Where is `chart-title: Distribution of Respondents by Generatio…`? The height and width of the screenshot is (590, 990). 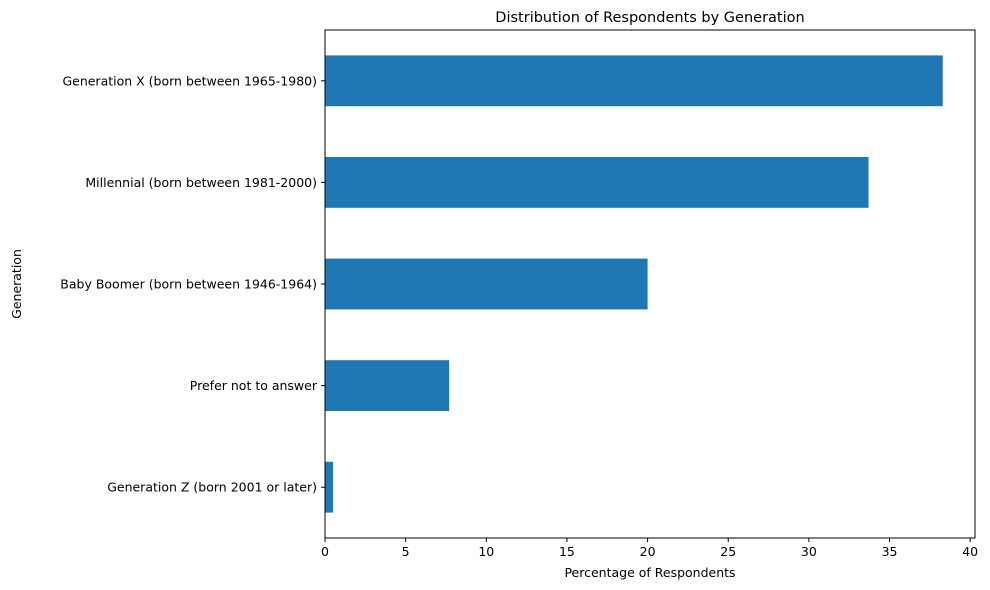
chart-title: Distribution of Respondents by Generatio… is located at coordinates (649, 18).